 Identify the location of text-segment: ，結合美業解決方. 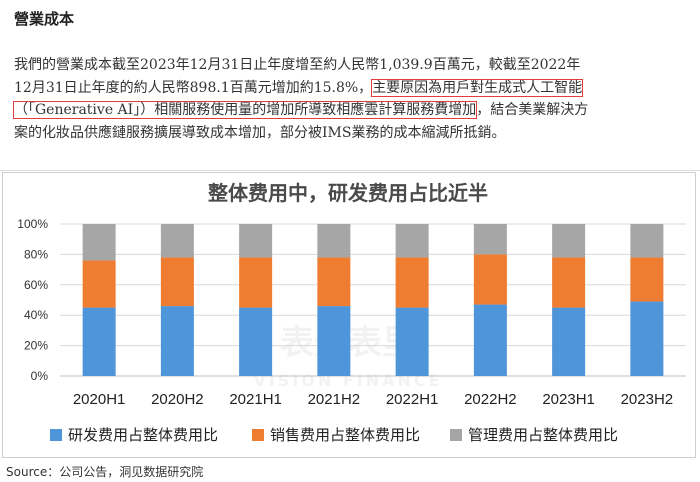
(532, 110).